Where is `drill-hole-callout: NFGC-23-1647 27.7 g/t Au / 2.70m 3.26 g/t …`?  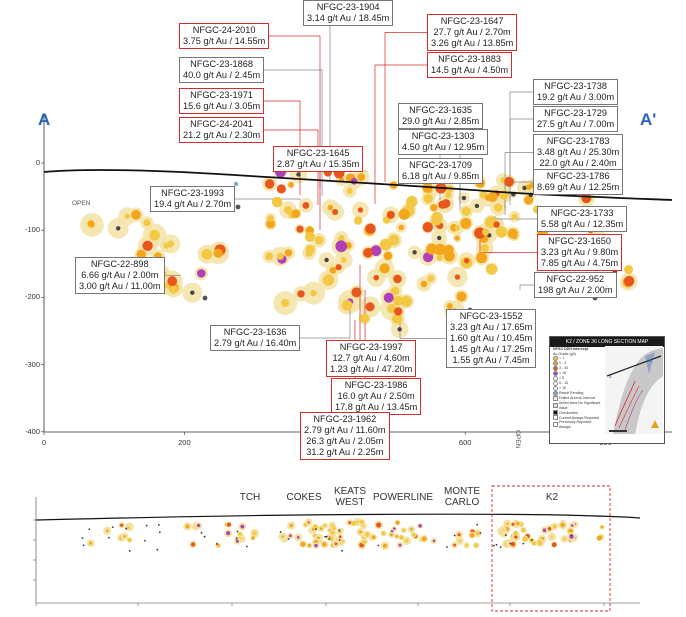
drill-hole-callout: NFGC-23-1647 27.7 g/t Au / 2.70m 3.26 g/t … is located at coordinates (472, 32).